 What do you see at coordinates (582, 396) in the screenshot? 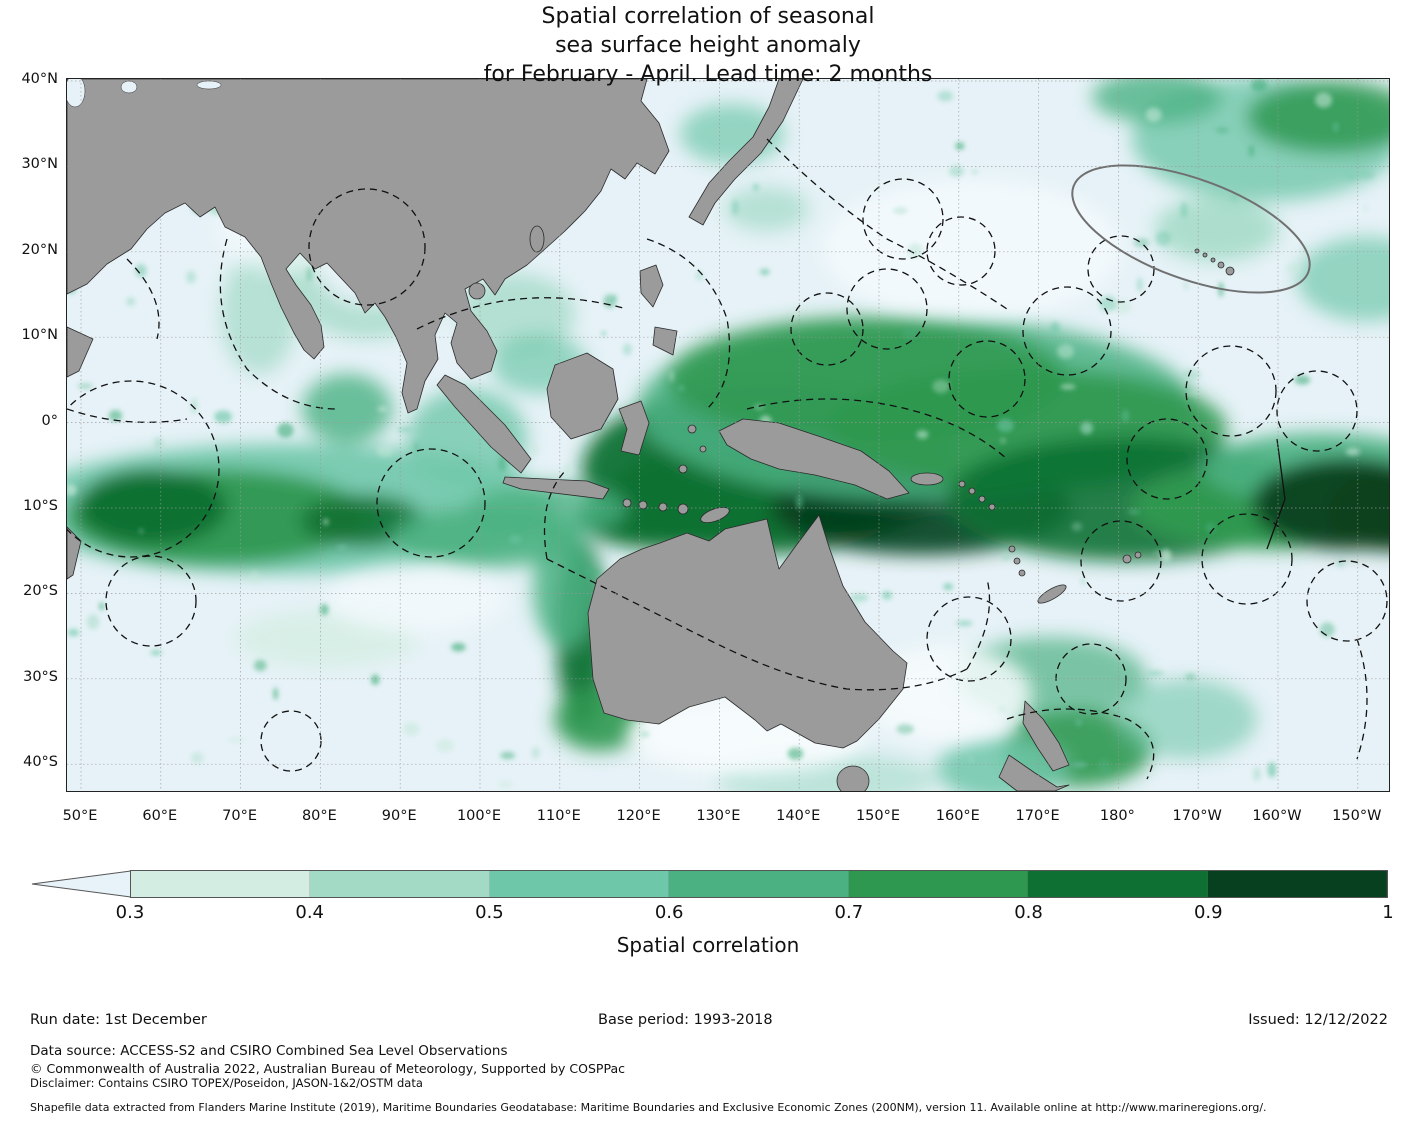
I see `land-borneo` at bounding box center [582, 396].